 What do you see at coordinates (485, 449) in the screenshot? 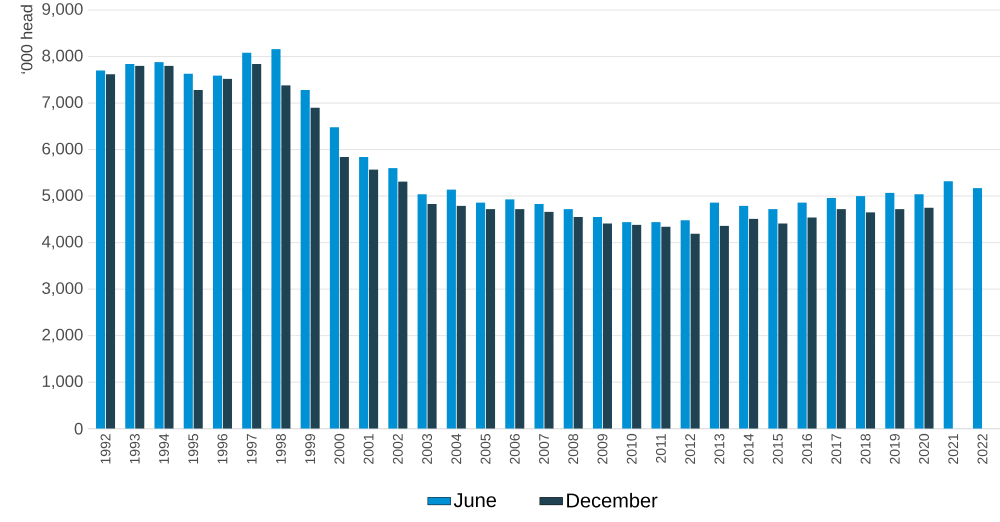
I see `x-tick-label: 2005` at bounding box center [485, 449].